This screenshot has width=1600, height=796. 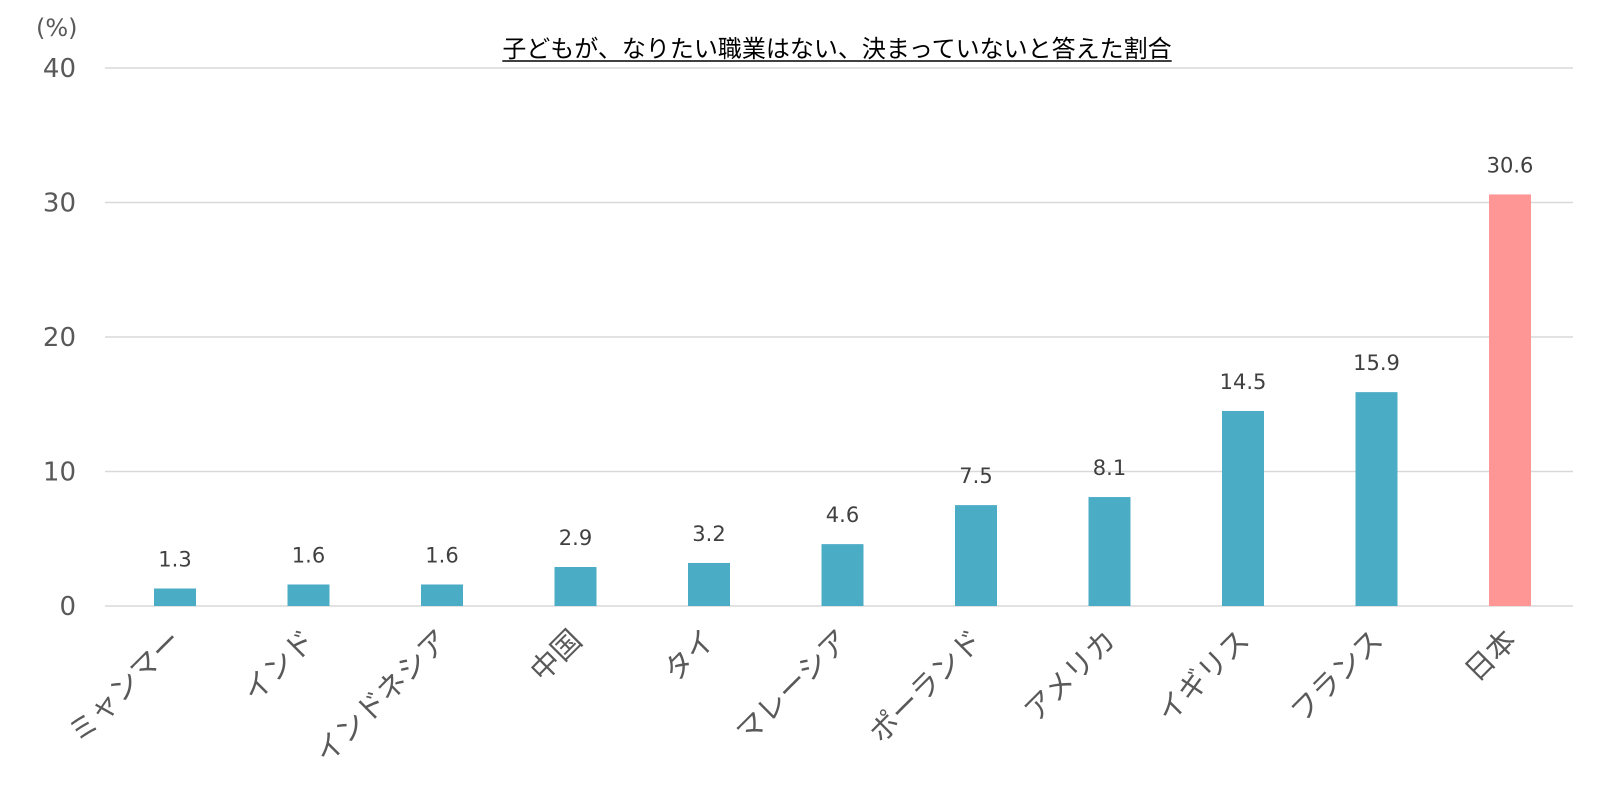 What do you see at coordinates (708, 534) in the screenshot?
I see `data-label: 3.2` at bounding box center [708, 534].